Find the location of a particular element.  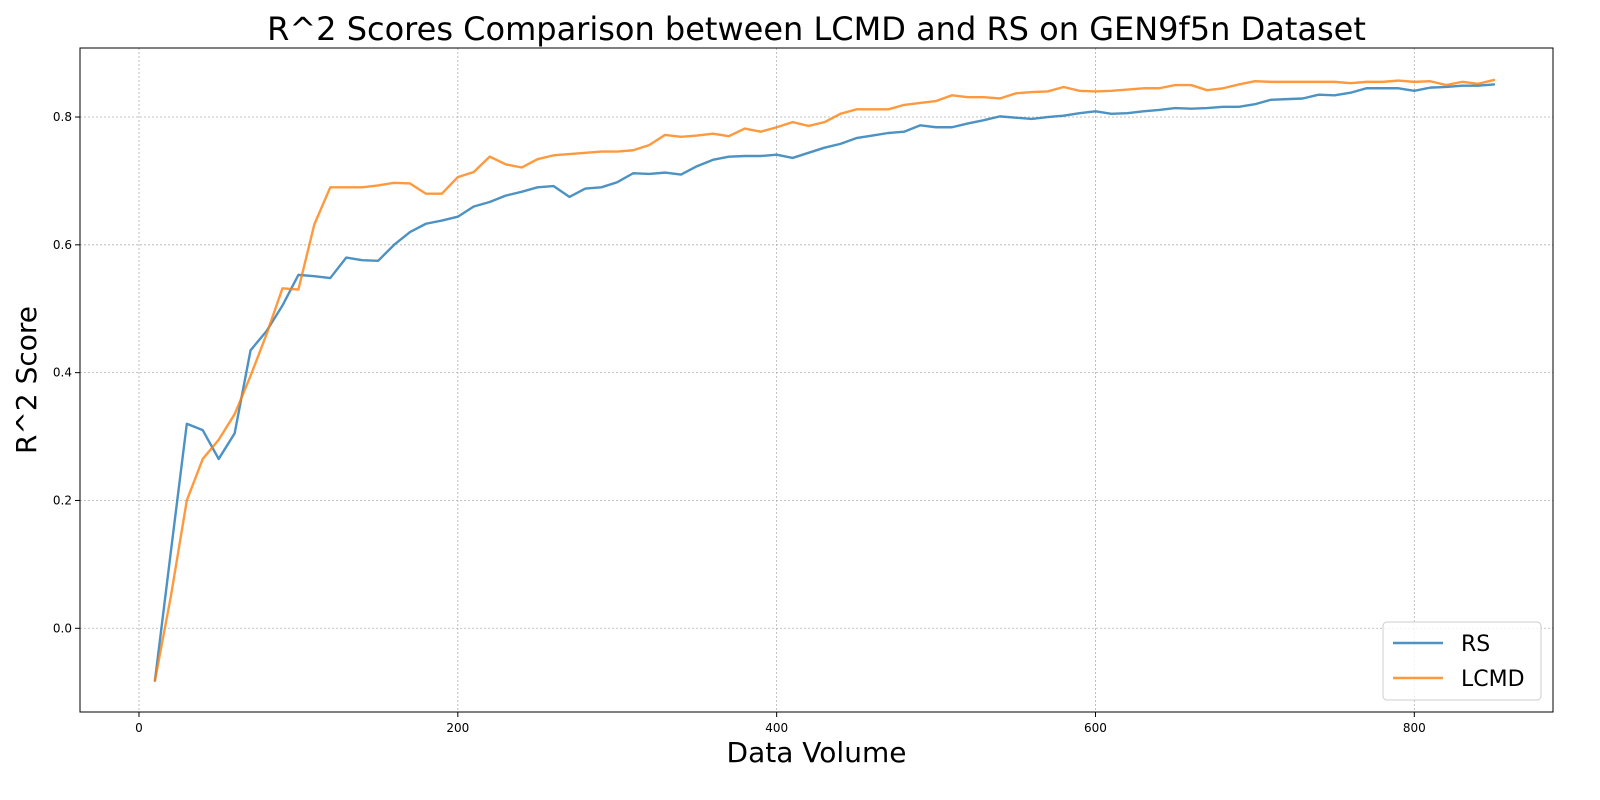

x-tick-label: 0 is located at coordinates (139, 728).